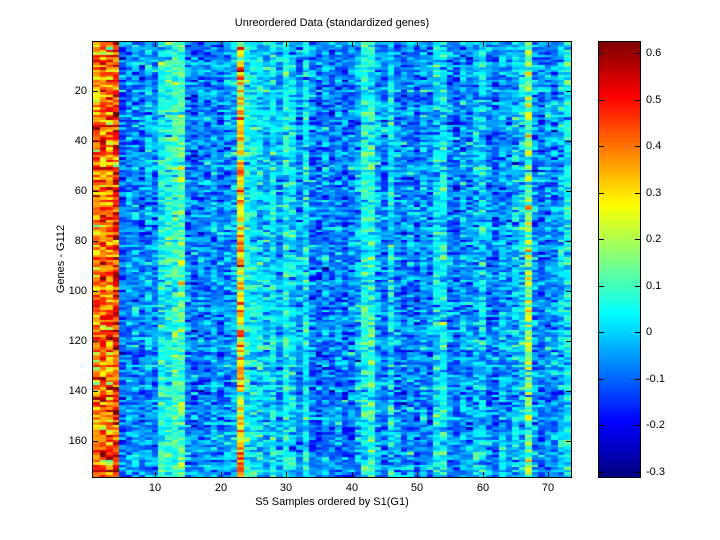 The height and width of the screenshot is (540, 720). I want to click on x-tick-label: 30, so click(286, 488).